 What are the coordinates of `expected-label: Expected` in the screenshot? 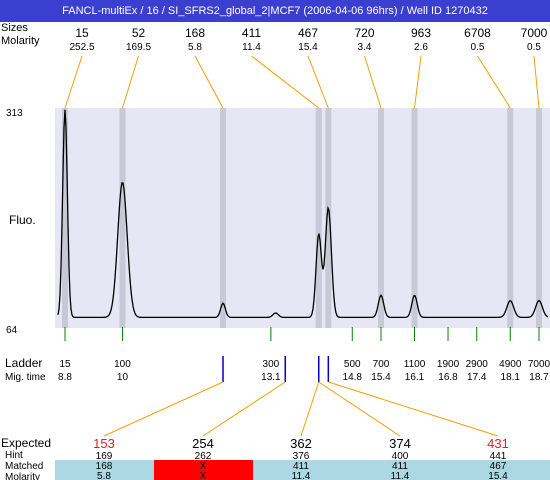 It's located at (26, 443).